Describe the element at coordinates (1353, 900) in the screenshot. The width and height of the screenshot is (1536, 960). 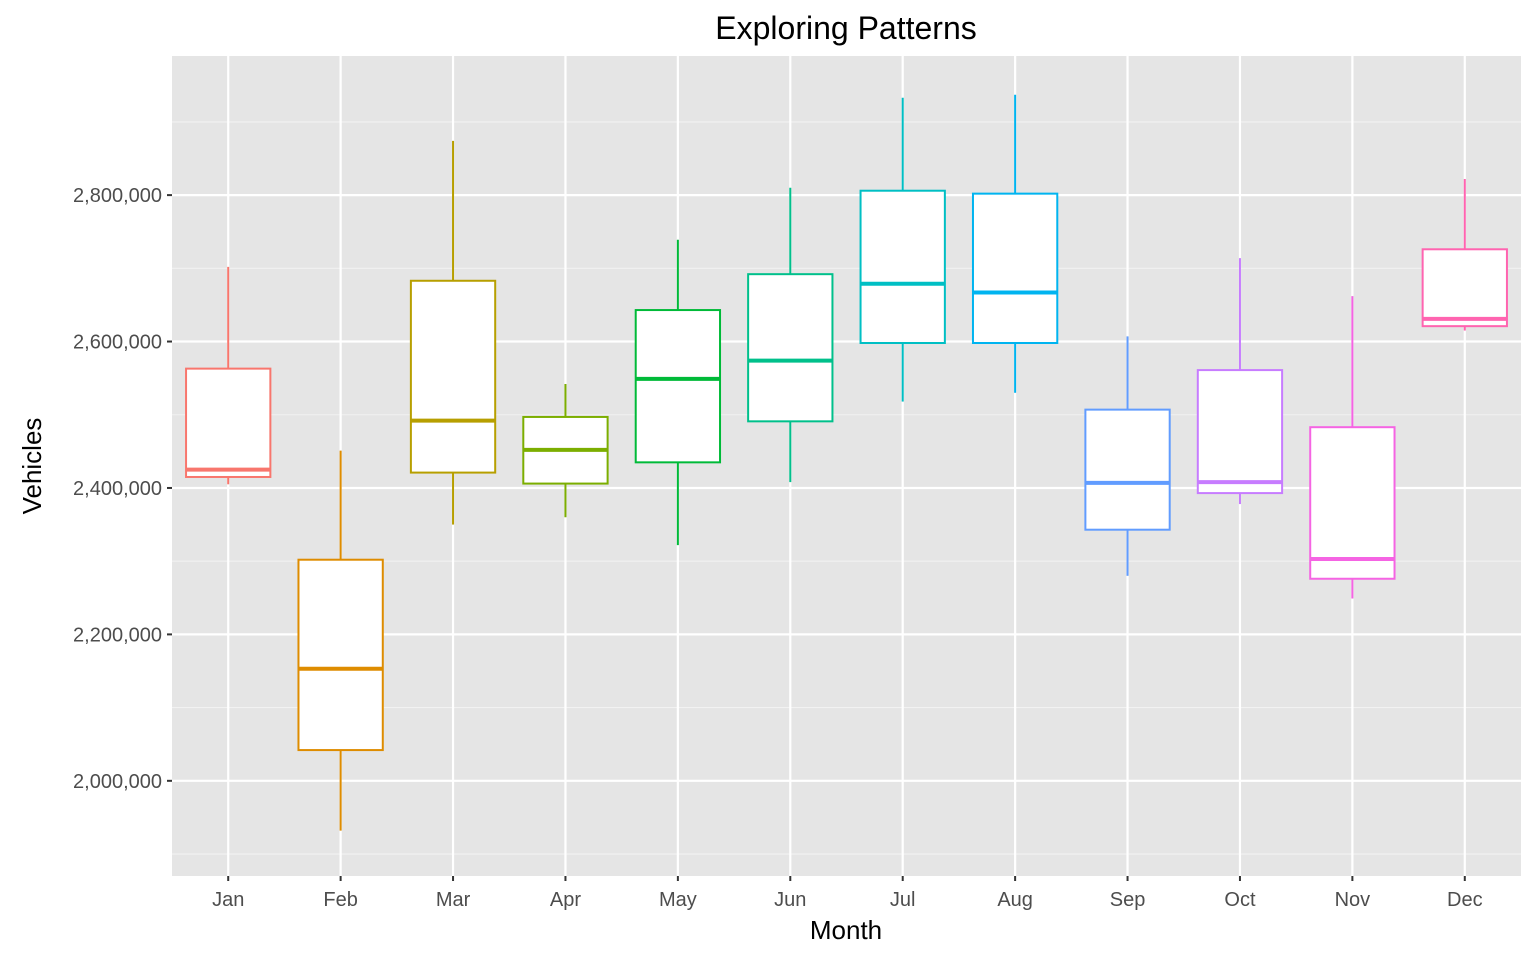
I see `x-tick-label: Nov` at that location.